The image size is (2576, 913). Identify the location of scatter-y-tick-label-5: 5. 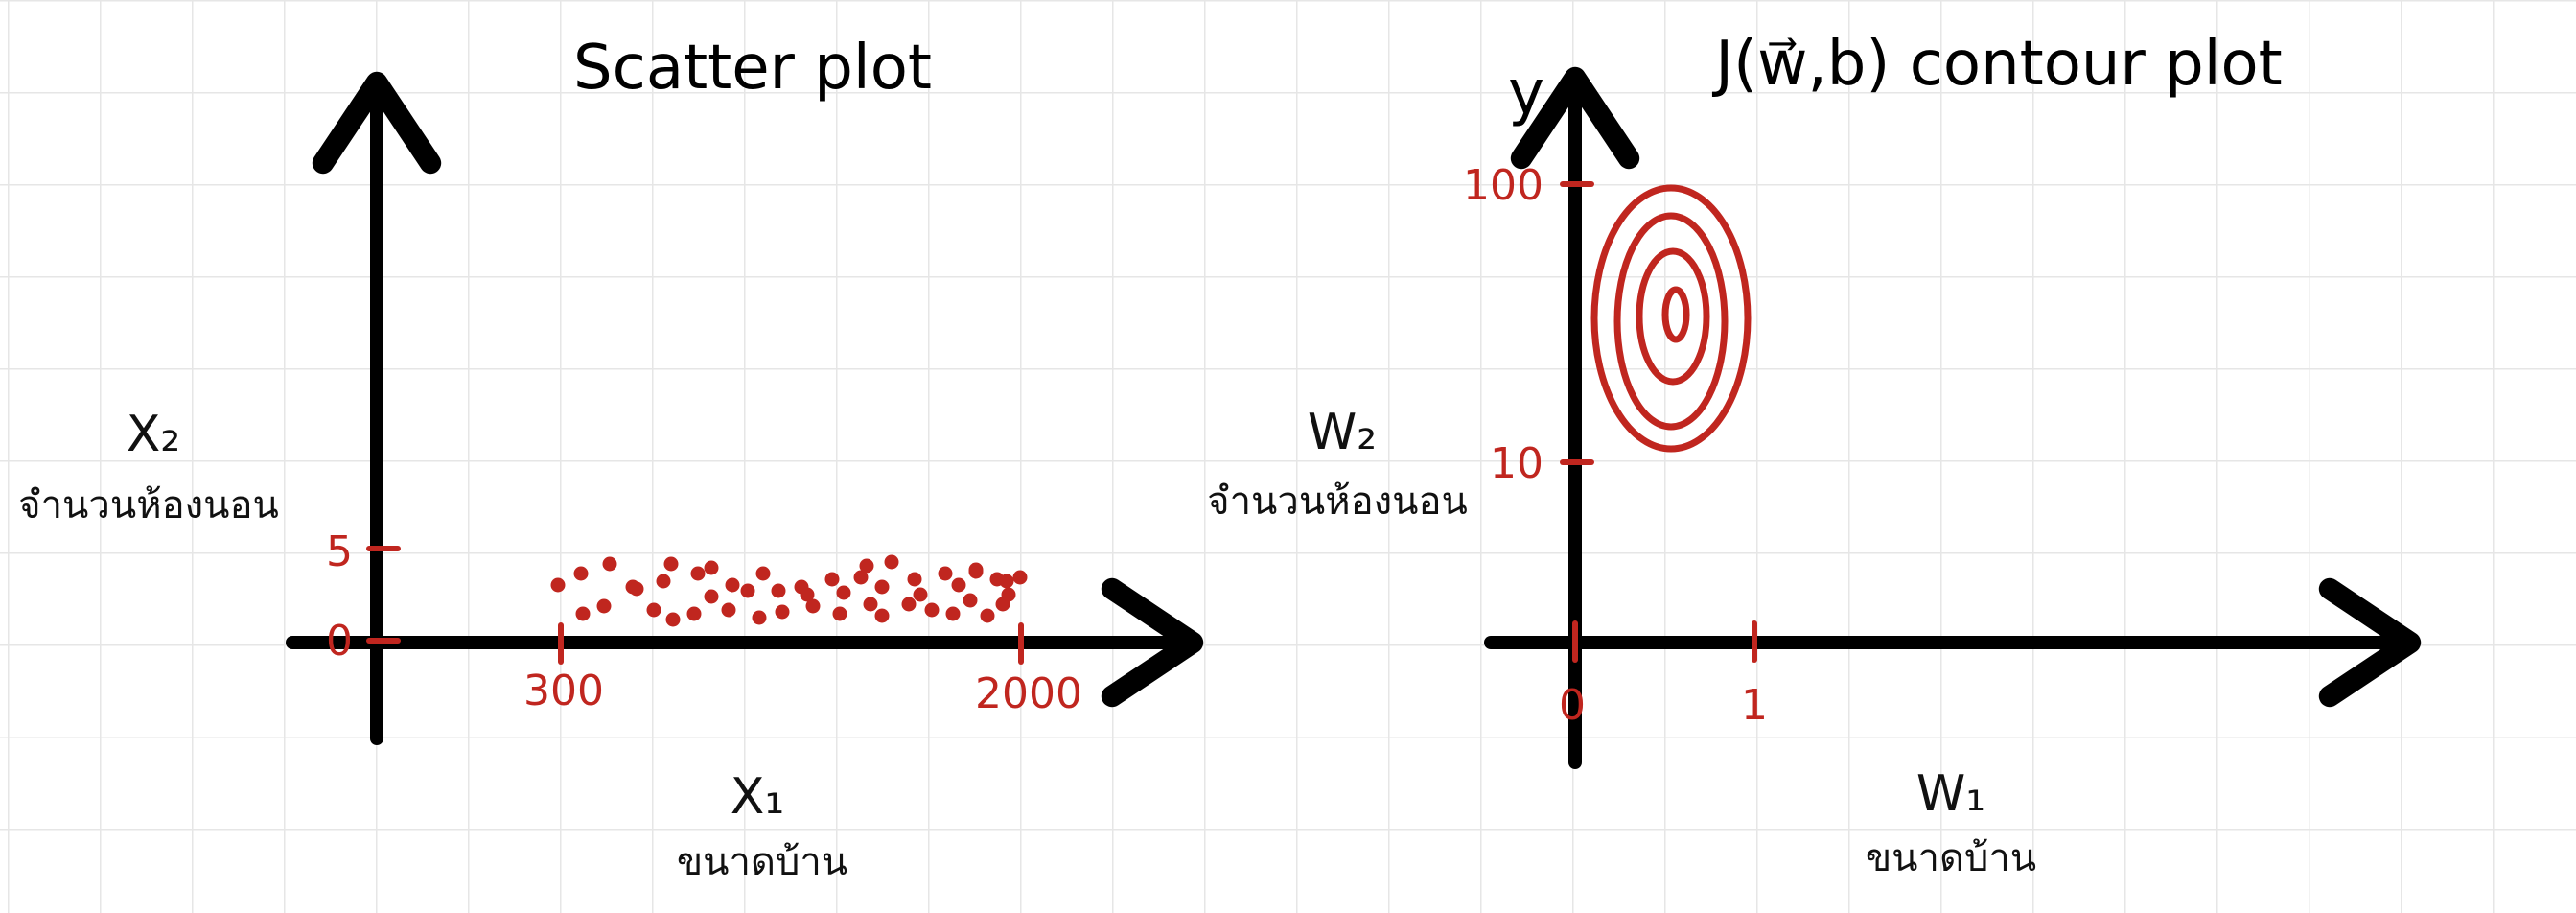
(340, 551).